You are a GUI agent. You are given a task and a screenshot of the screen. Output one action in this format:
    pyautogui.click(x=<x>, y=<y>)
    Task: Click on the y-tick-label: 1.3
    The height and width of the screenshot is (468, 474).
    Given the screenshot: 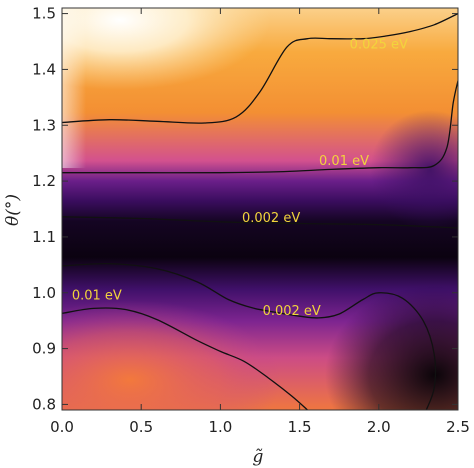 What is the action you would take?
    pyautogui.click(x=44, y=125)
    